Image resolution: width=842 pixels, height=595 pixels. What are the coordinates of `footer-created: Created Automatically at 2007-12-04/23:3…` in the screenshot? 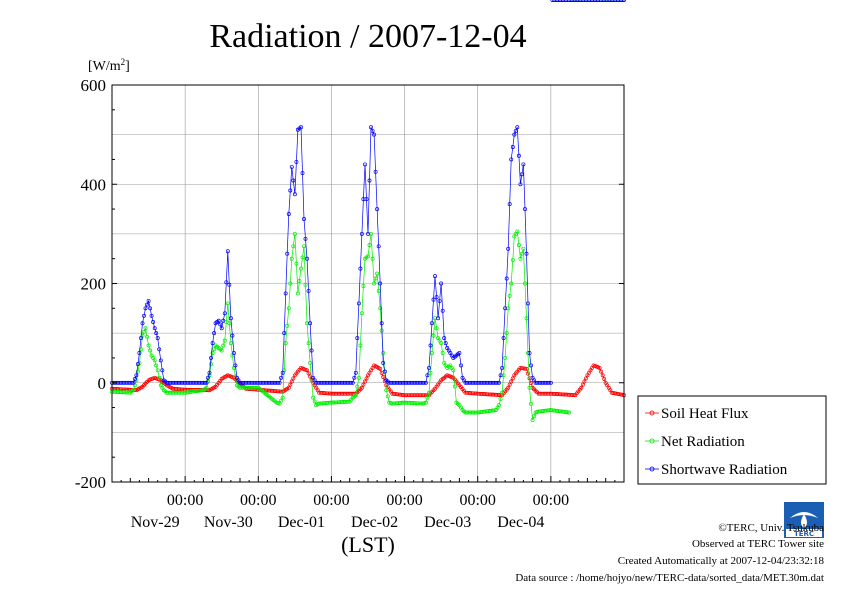 It's located at (720, 561).